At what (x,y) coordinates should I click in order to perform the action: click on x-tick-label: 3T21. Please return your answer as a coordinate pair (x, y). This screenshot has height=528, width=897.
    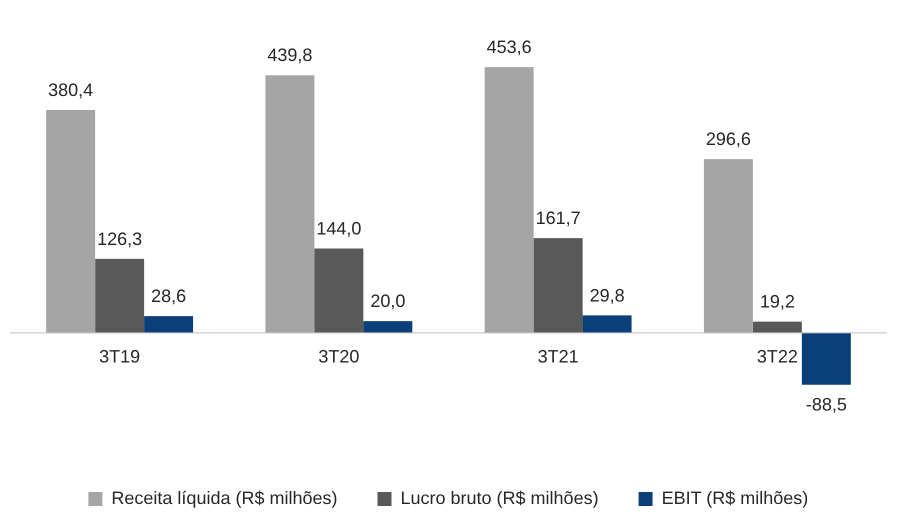
    Looking at the image, I should click on (558, 356).